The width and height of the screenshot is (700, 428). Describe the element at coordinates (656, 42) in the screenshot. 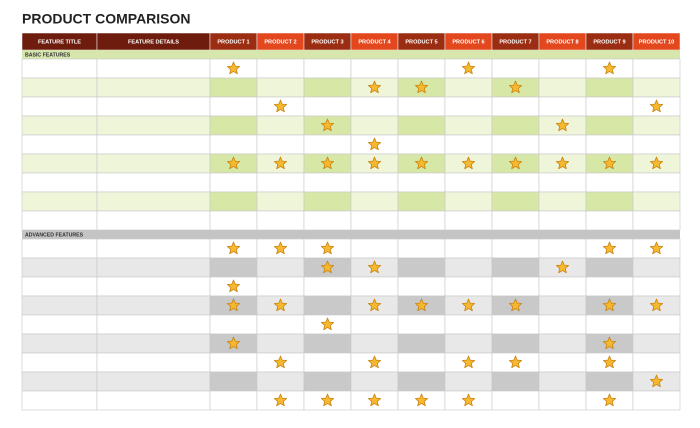

I see `column-header: PRODUCT 10` at that location.